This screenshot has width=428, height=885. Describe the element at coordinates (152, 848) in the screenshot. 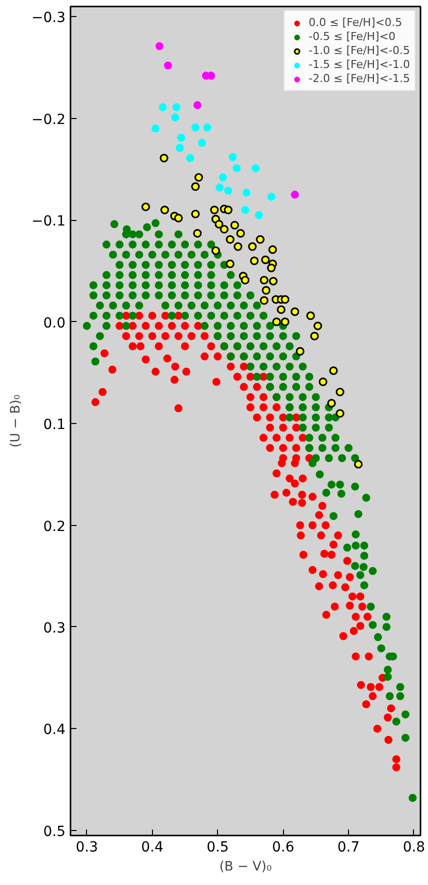

I see `x-tick-label: 0.4` at that location.